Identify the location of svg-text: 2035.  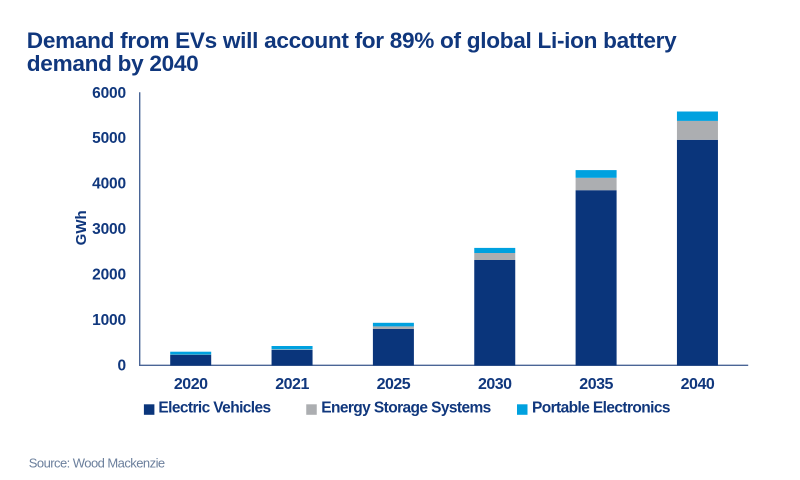
(596, 384).